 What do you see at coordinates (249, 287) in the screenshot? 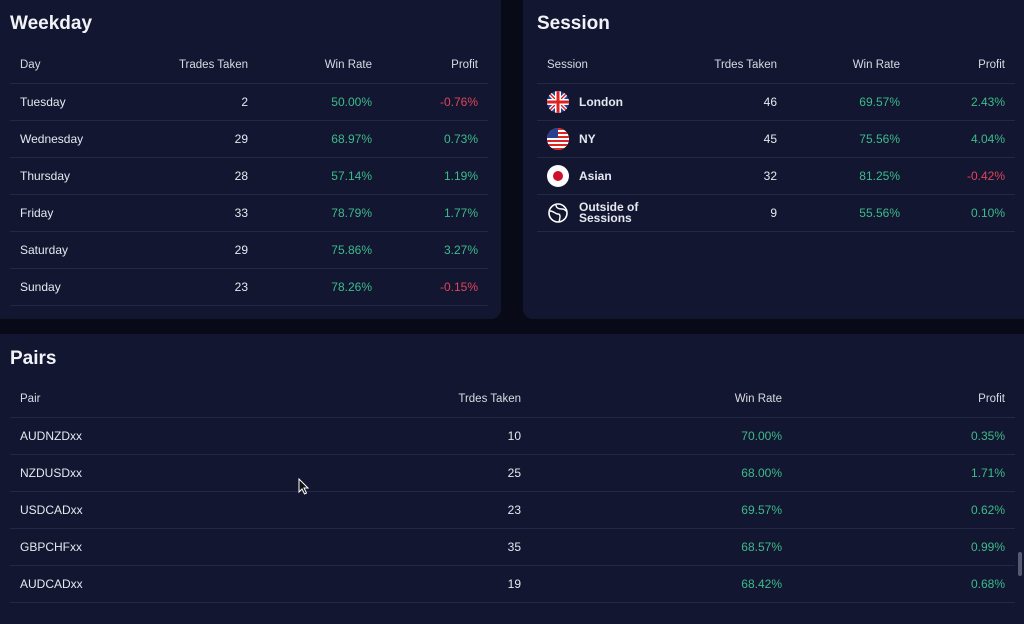
I see `table-row: Sunday 23 78.26% -0.15%` at bounding box center [249, 287].